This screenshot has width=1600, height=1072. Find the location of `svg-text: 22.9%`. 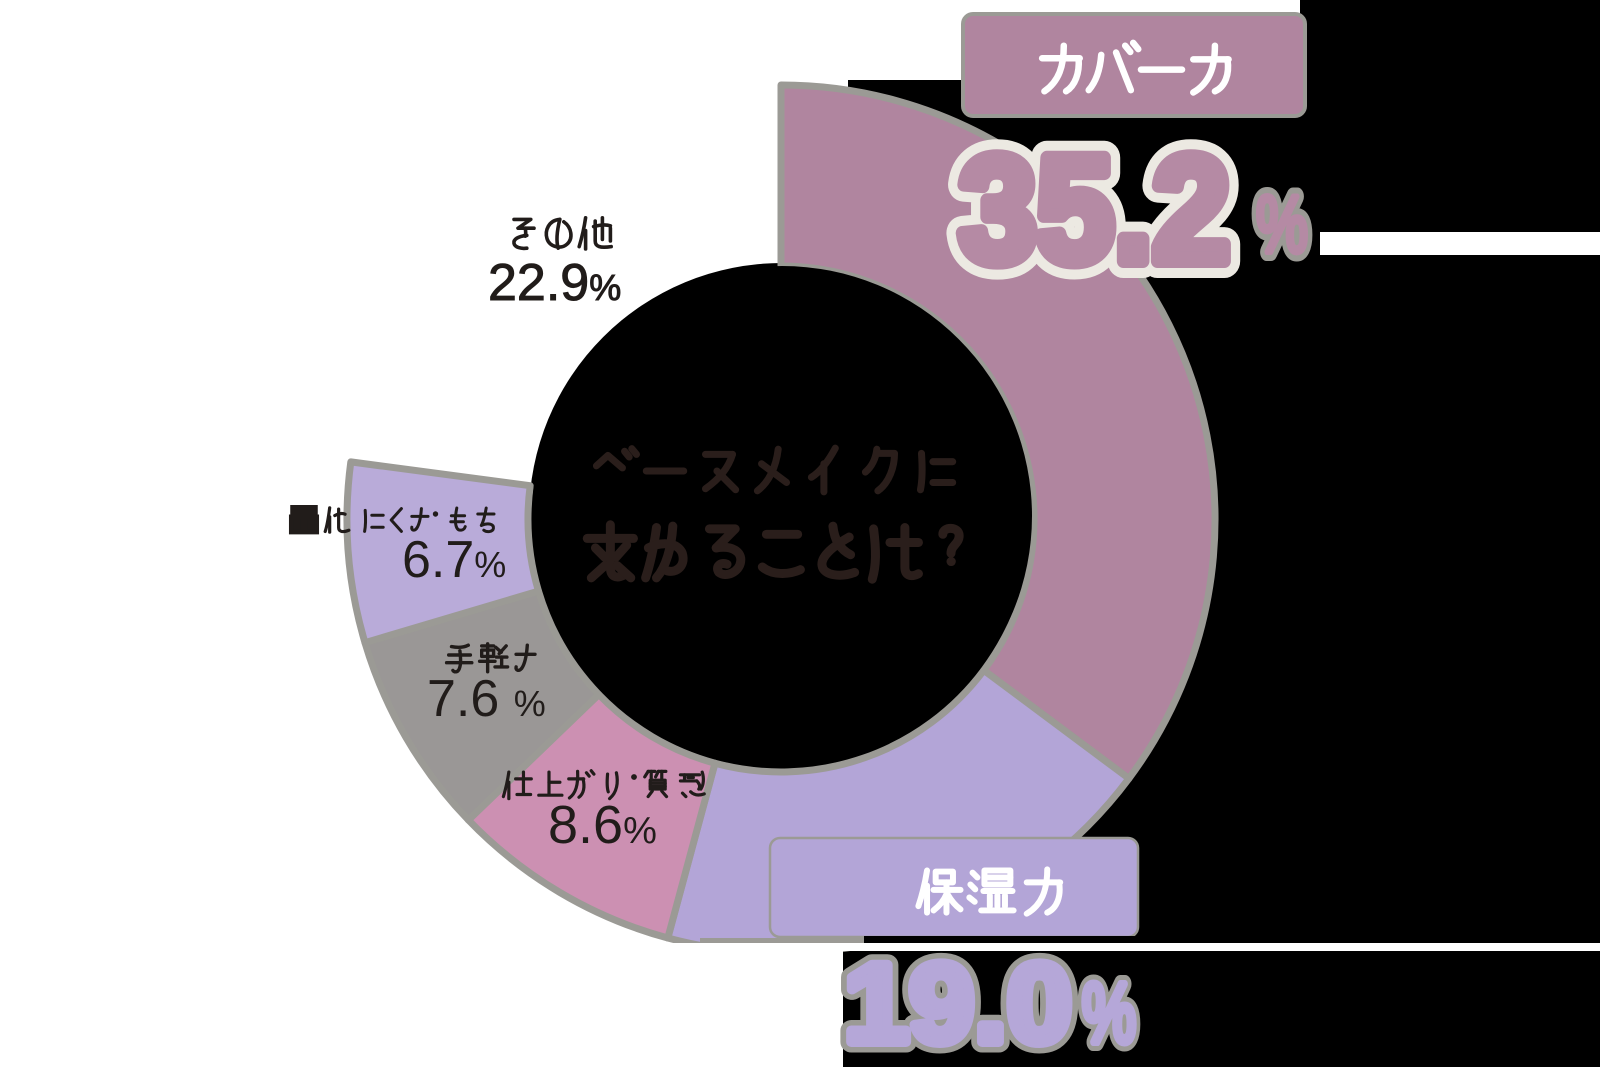

svg-text: 22.9% is located at coordinates (554, 283).